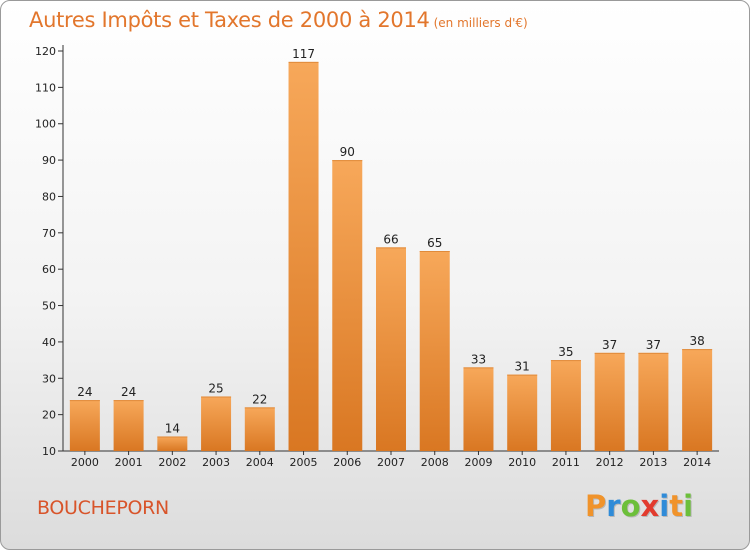 This screenshot has width=750, height=550. Describe the element at coordinates (478, 409) in the screenshot. I see `bar-2009` at that location.